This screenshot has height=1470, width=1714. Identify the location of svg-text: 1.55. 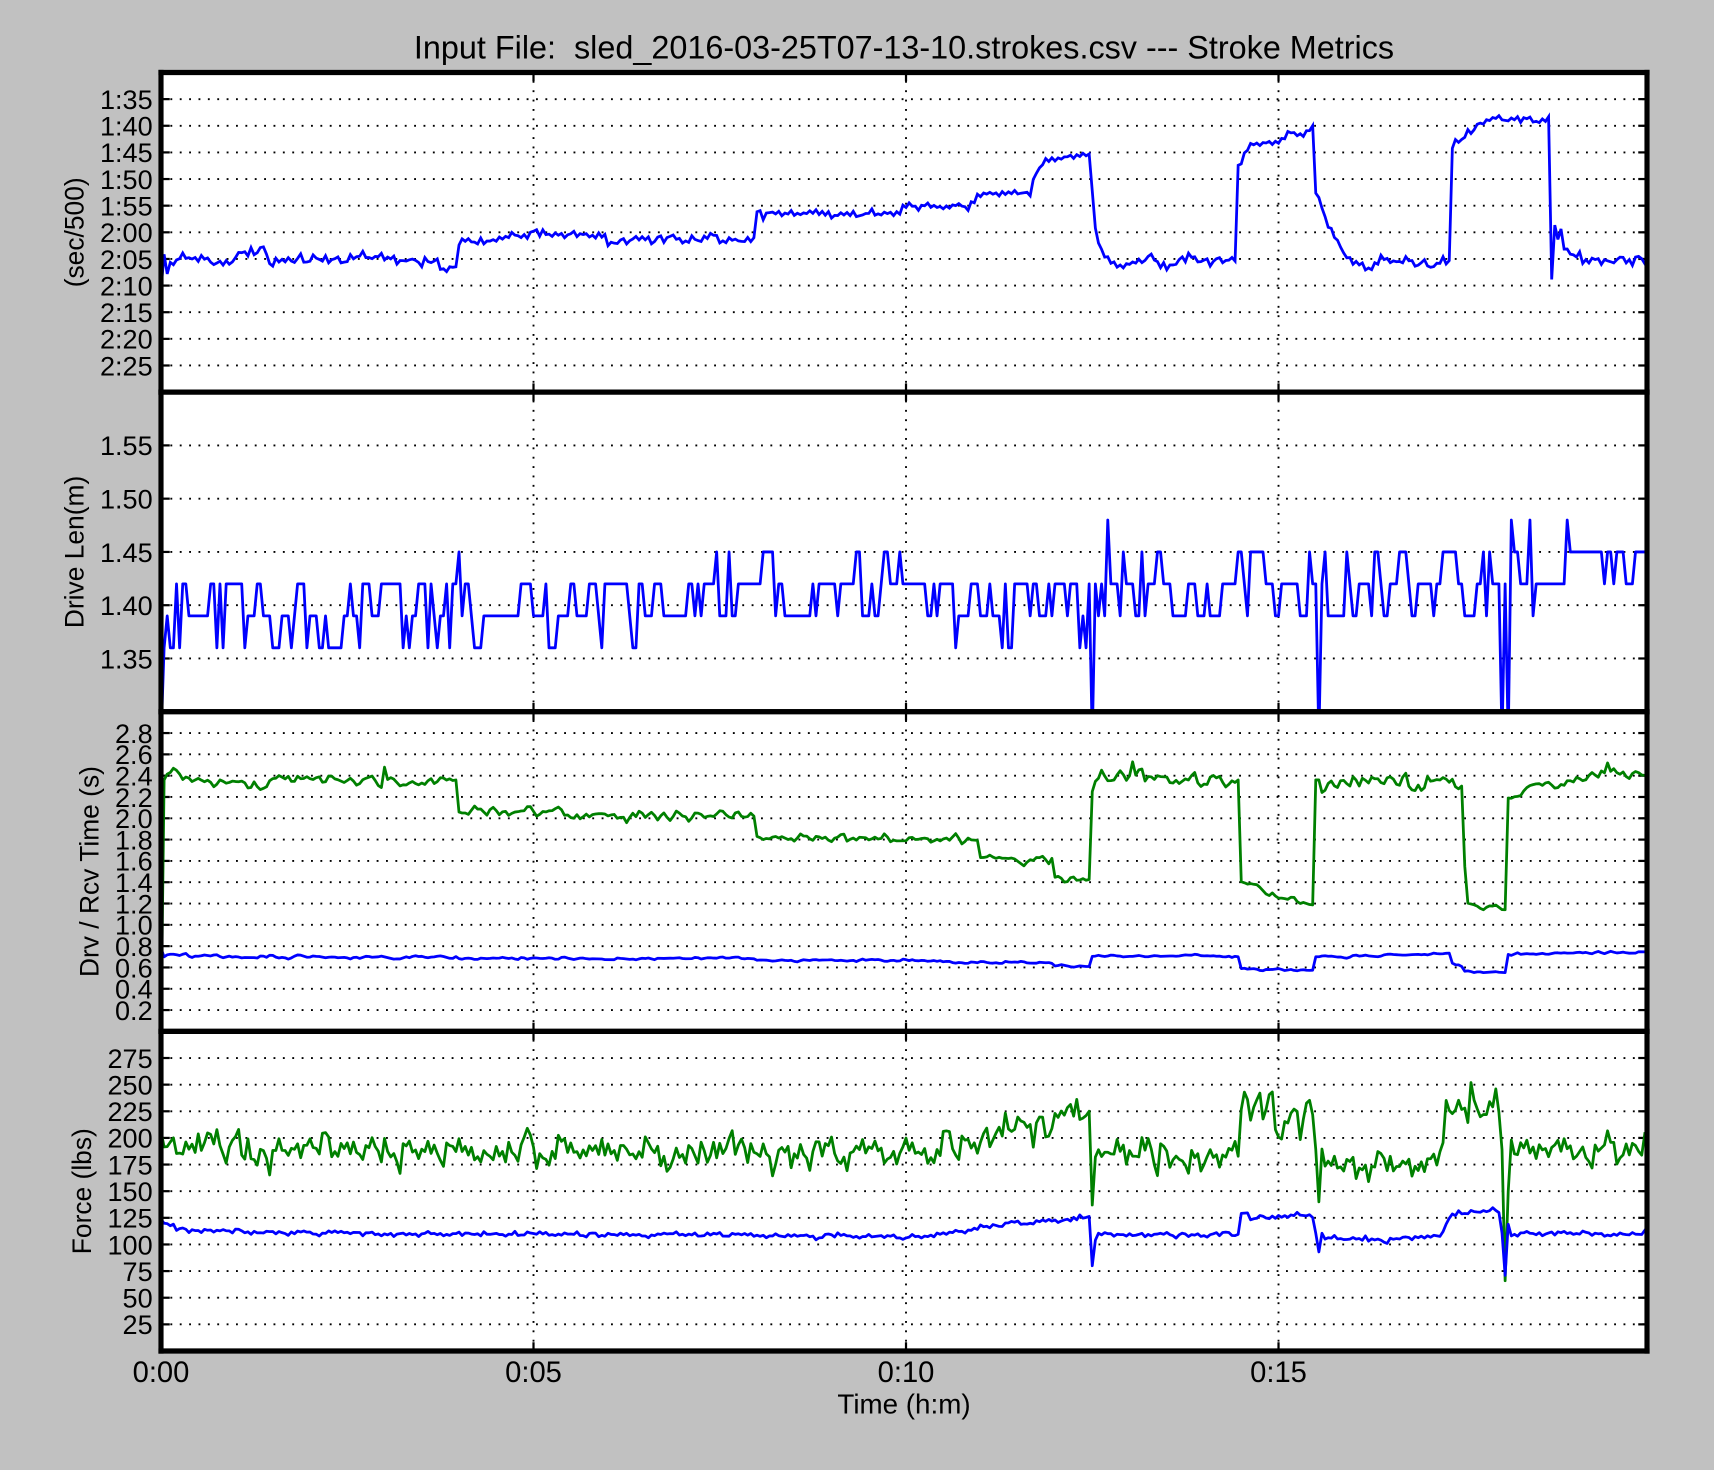
(126, 445).